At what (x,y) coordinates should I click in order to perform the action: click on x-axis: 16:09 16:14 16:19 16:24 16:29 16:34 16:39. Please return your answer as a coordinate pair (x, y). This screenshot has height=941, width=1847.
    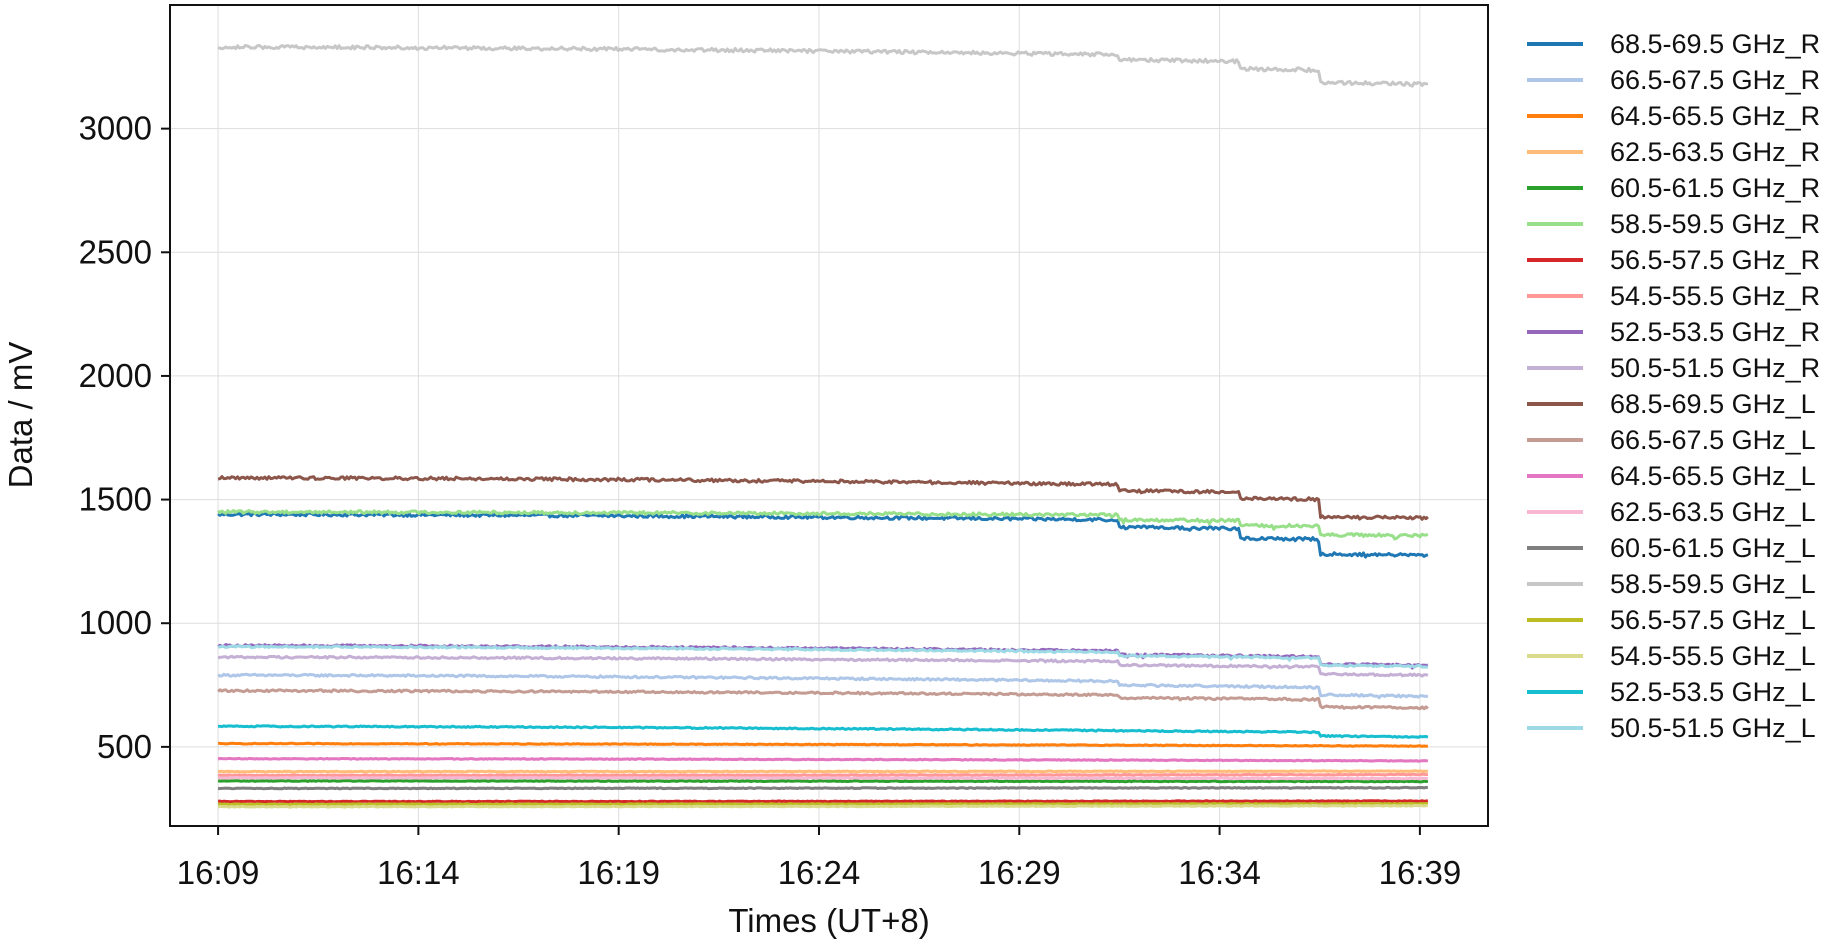
    Looking at the image, I should click on (819, 858).